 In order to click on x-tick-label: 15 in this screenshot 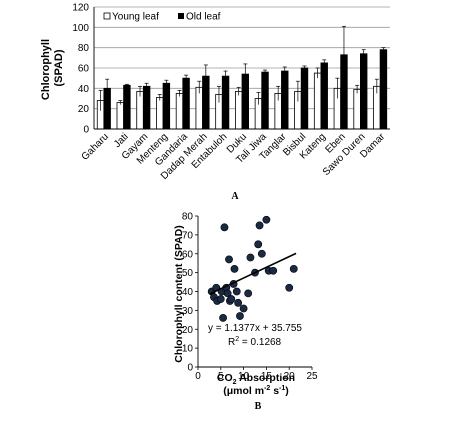, I will do `click(267, 376)`.